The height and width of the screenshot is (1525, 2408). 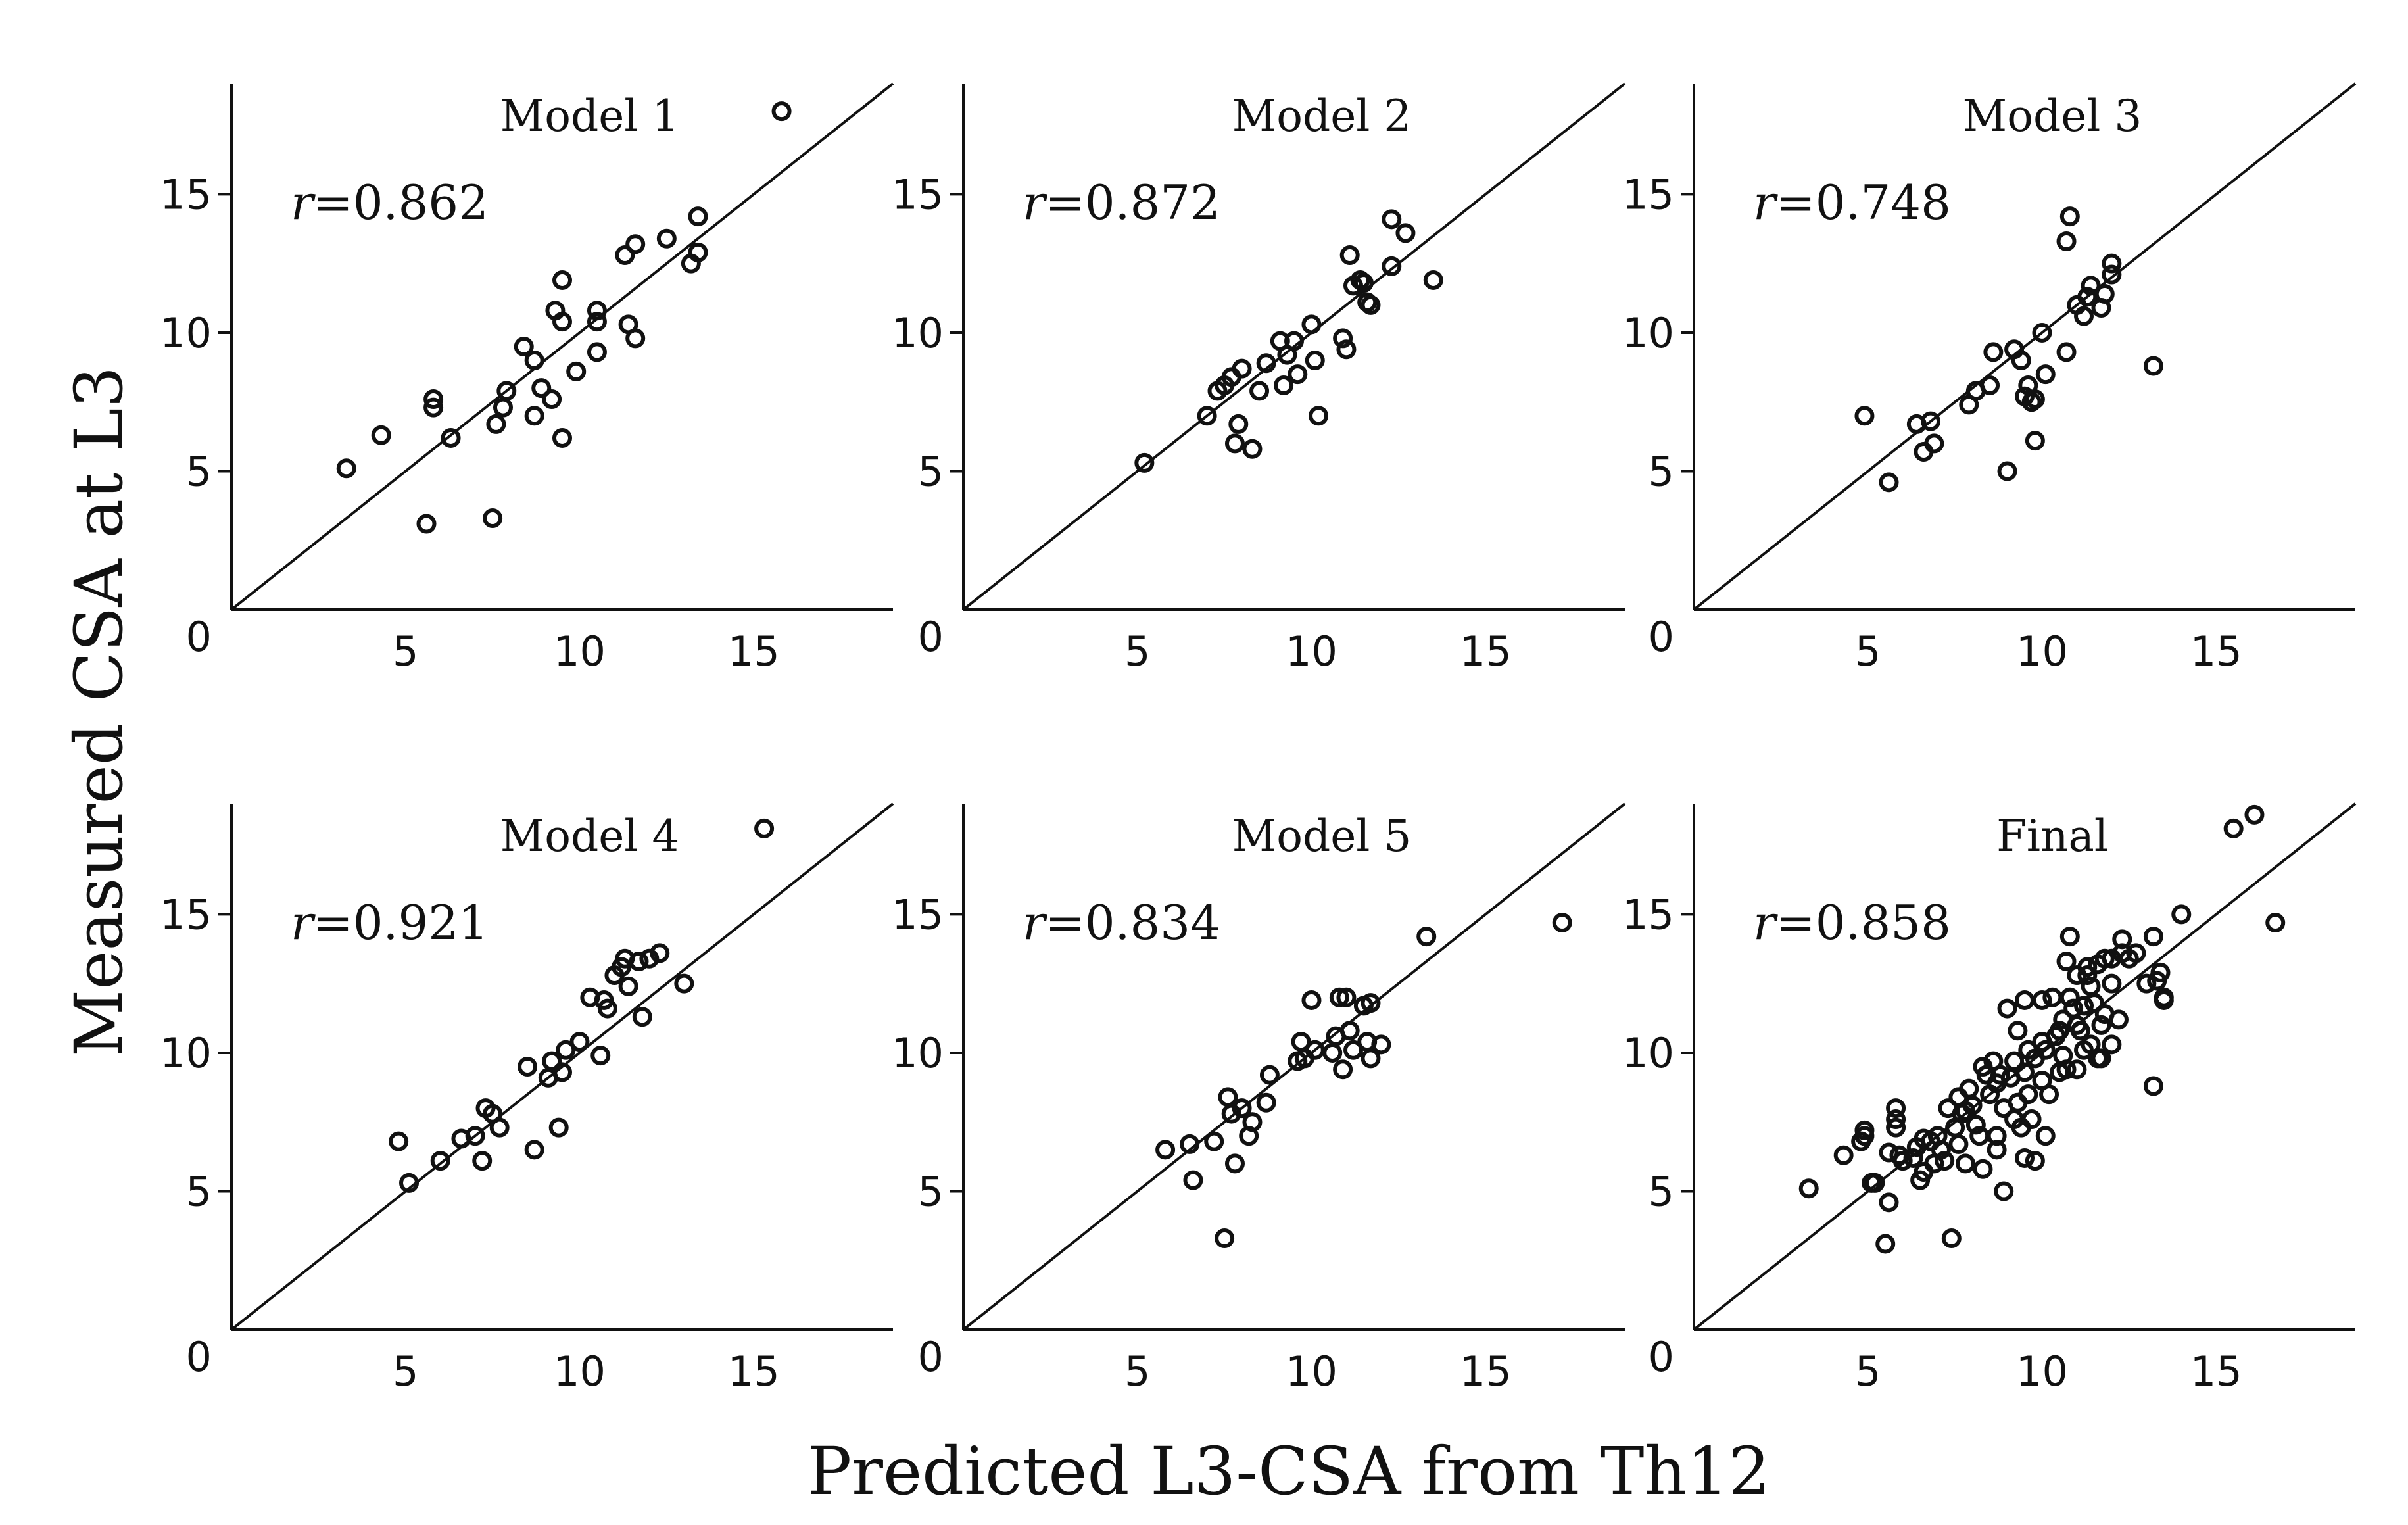 I want to click on correlation-annotation: r=0.872, so click(x=1121, y=203).